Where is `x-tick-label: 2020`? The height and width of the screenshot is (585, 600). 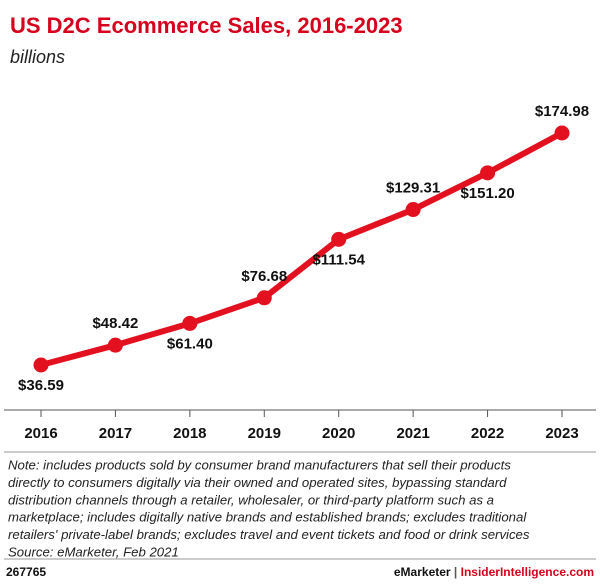 x-tick-label: 2020 is located at coordinates (338, 433).